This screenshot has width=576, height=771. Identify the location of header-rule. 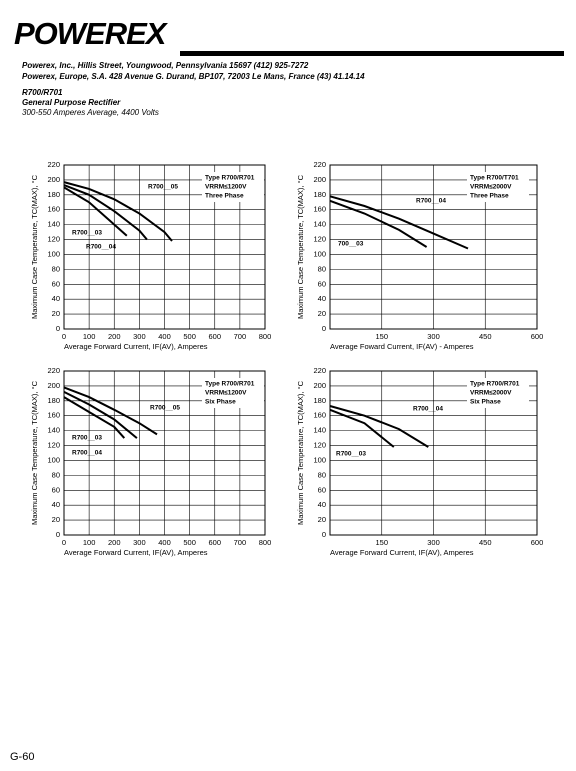
(372, 53).